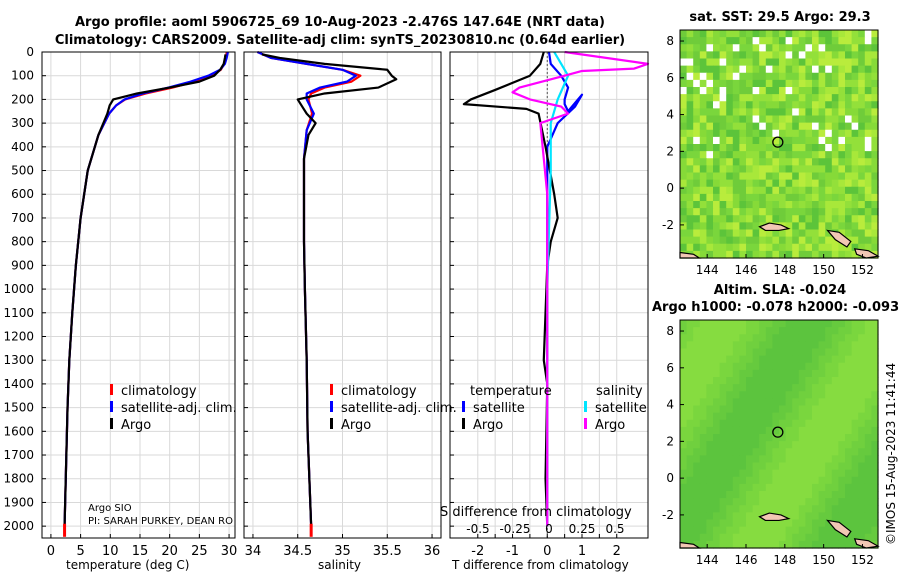 This screenshot has height=580, width=900. What do you see at coordinates (22, 76) in the screenshot?
I see `y-tick-label: 100` at bounding box center [22, 76].